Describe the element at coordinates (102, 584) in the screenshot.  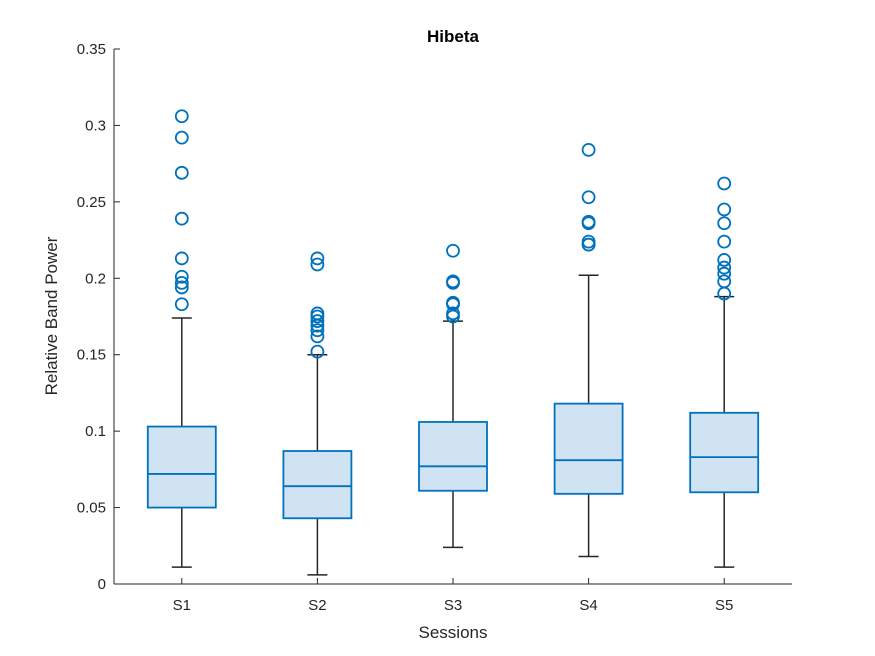
I see `y-tick-label: 0` at that location.